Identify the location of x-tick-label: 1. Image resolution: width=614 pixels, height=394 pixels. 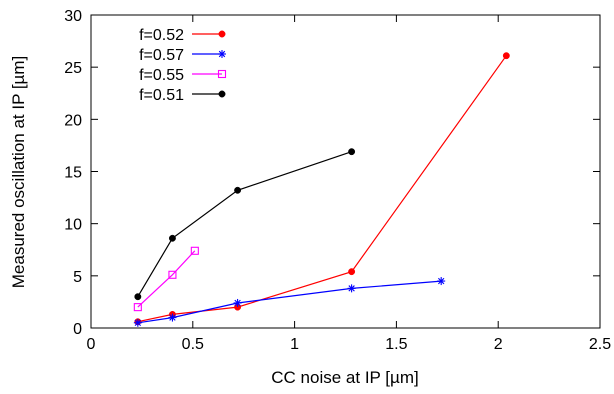
(294, 344).